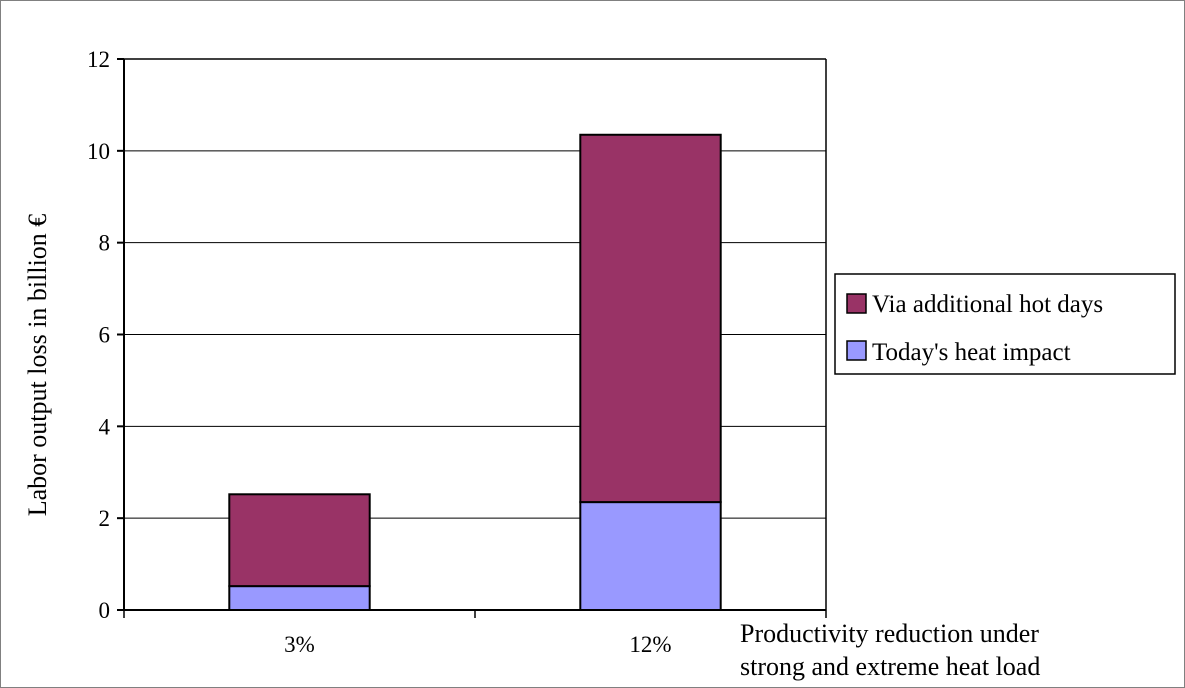 This screenshot has width=1185, height=688. Describe the element at coordinates (37, 365) in the screenshot. I see `y-axis-title: Labor output loss in billion €` at that location.